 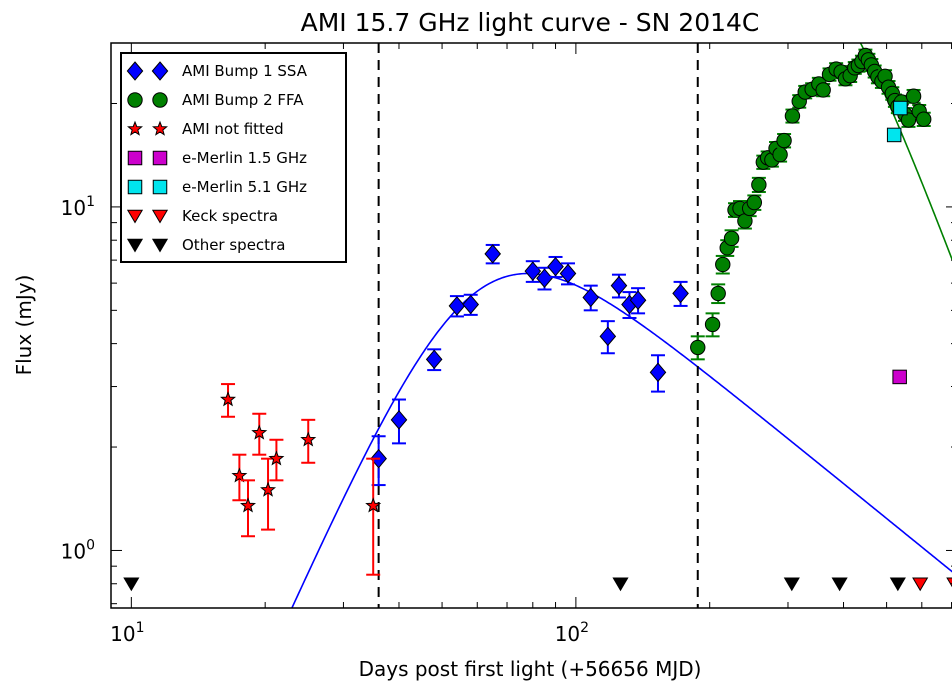 I want to click on legend-entry: Keck spectra, so click(x=202, y=216).